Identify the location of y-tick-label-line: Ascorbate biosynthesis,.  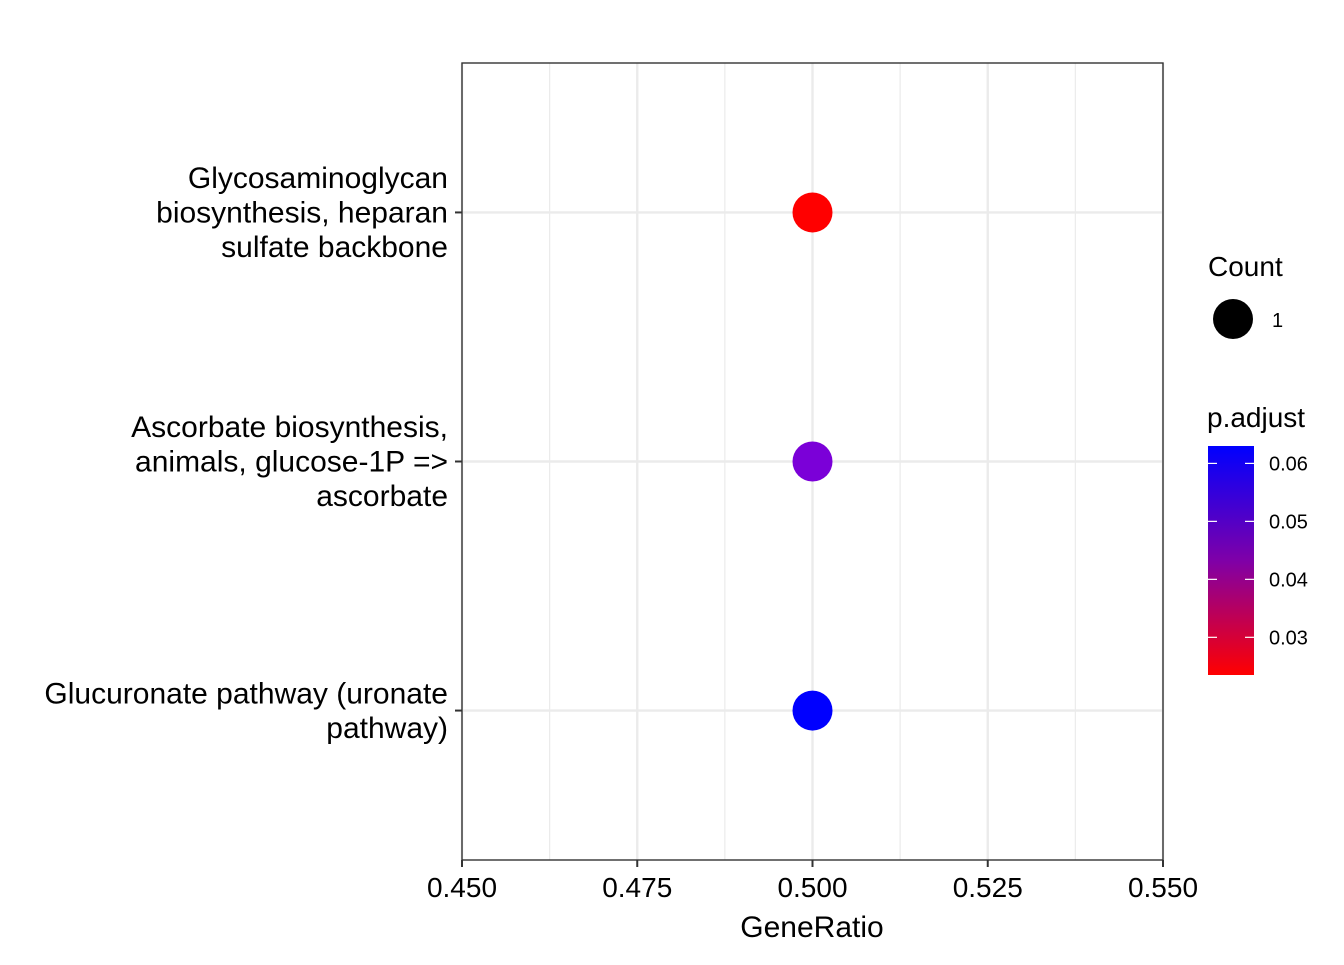
(289, 427).